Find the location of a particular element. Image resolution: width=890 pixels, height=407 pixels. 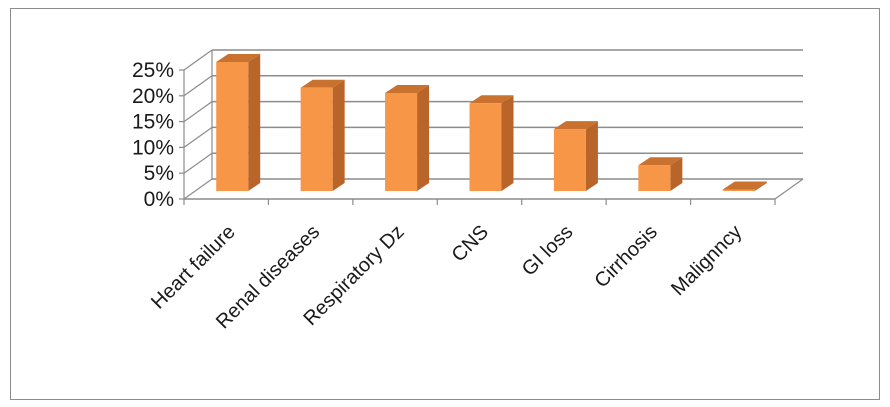

y-tick-label: 10% is located at coordinates (153, 147).